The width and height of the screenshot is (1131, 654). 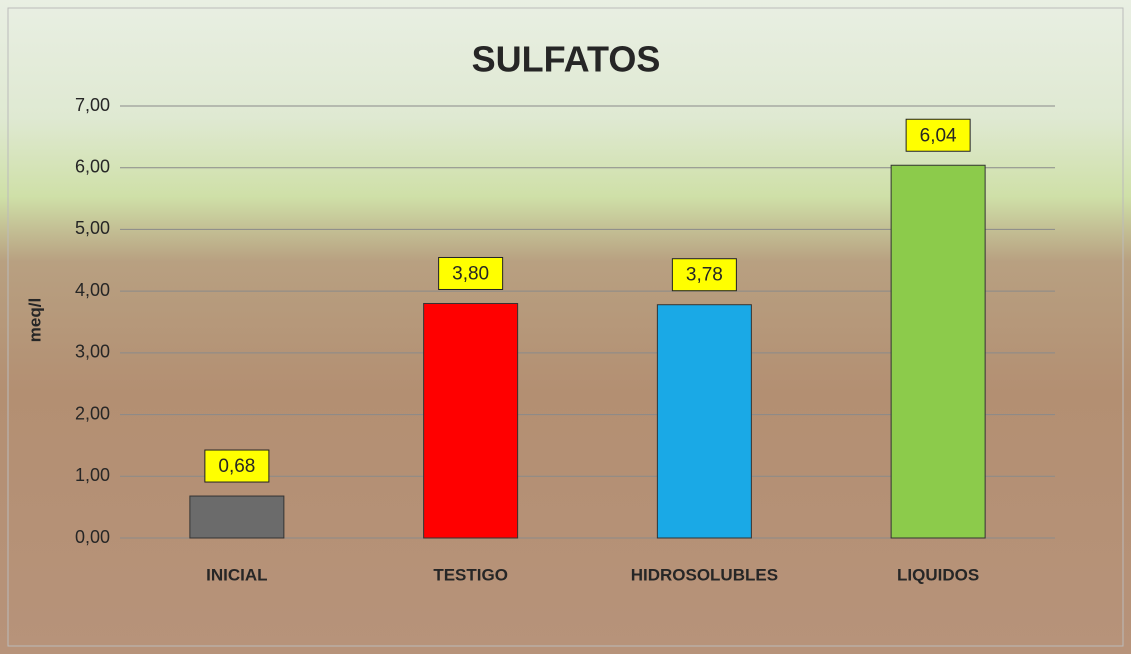 I want to click on y-axis-label: meq/l, so click(x=34, y=320).